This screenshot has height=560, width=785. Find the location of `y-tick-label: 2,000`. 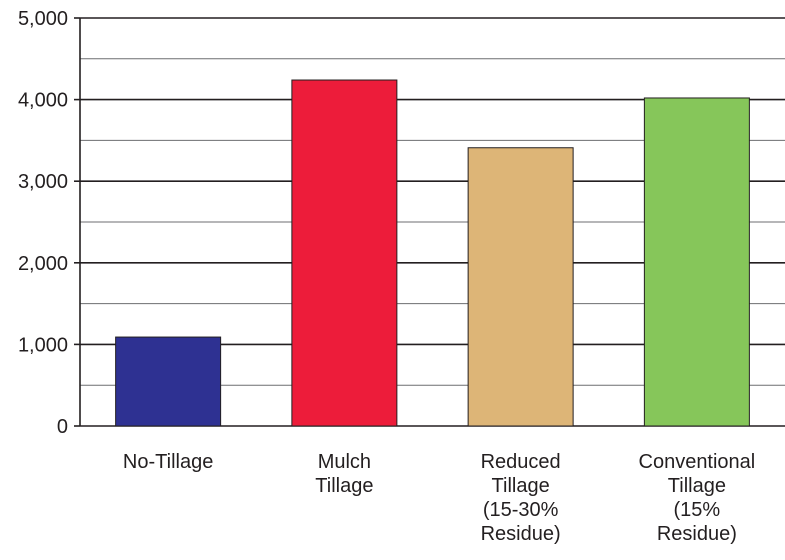

y-tick-label: 2,000 is located at coordinates (43, 264).